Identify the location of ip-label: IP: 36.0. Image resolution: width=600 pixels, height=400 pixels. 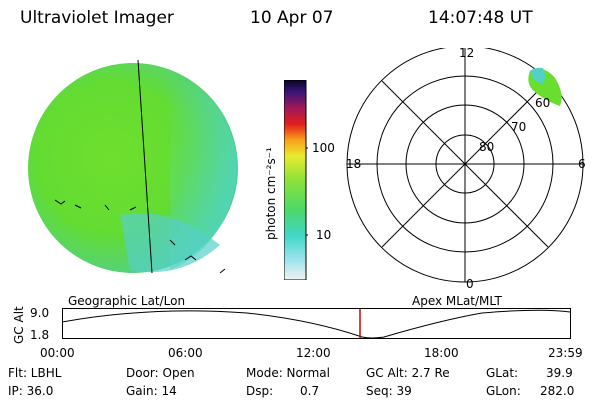
(31, 391).